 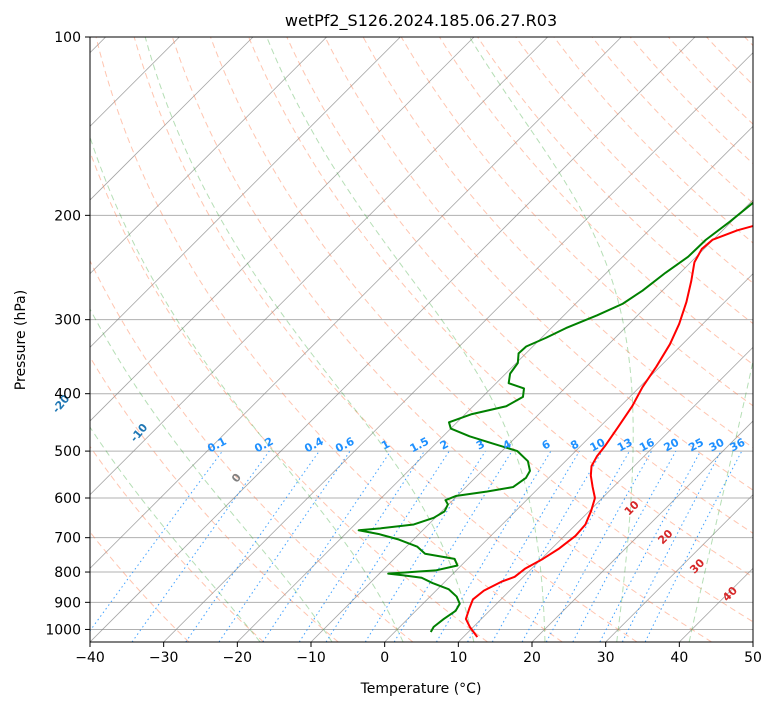 What do you see at coordinates (384, 658) in the screenshot?
I see `x-tick-label: 0` at bounding box center [384, 658].